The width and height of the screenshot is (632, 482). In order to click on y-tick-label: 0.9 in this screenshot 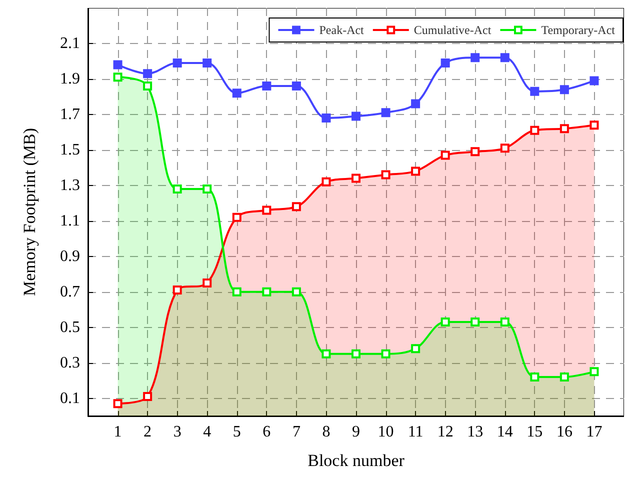, I will do `click(70, 256)`.